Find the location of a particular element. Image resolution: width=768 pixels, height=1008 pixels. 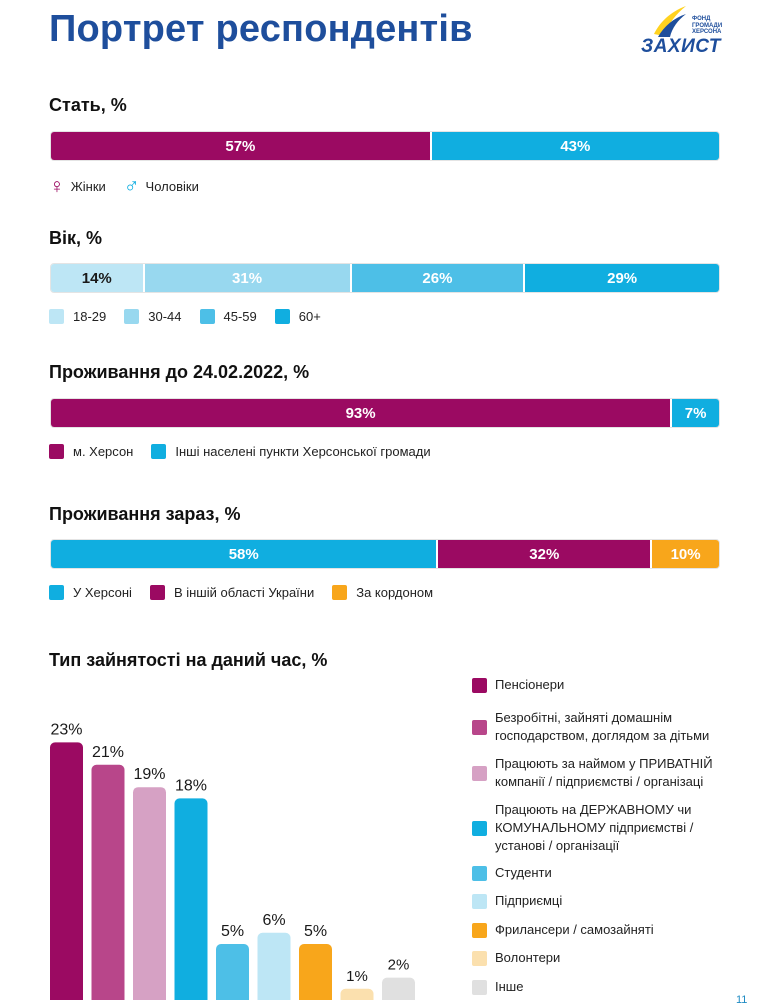

section-title-employment: Тип зайнятості на даний час, % is located at coordinates (188, 660).